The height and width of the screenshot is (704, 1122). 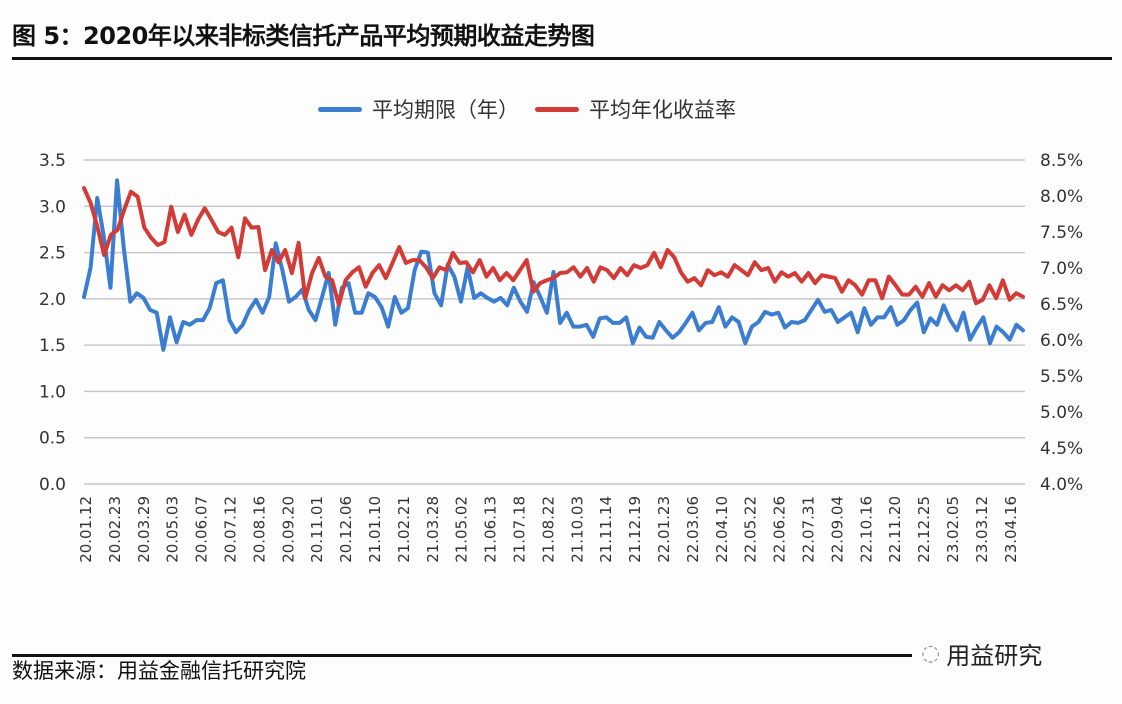 I want to click on legend-item-yield: 平均年化收益率, so click(x=635, y=109).